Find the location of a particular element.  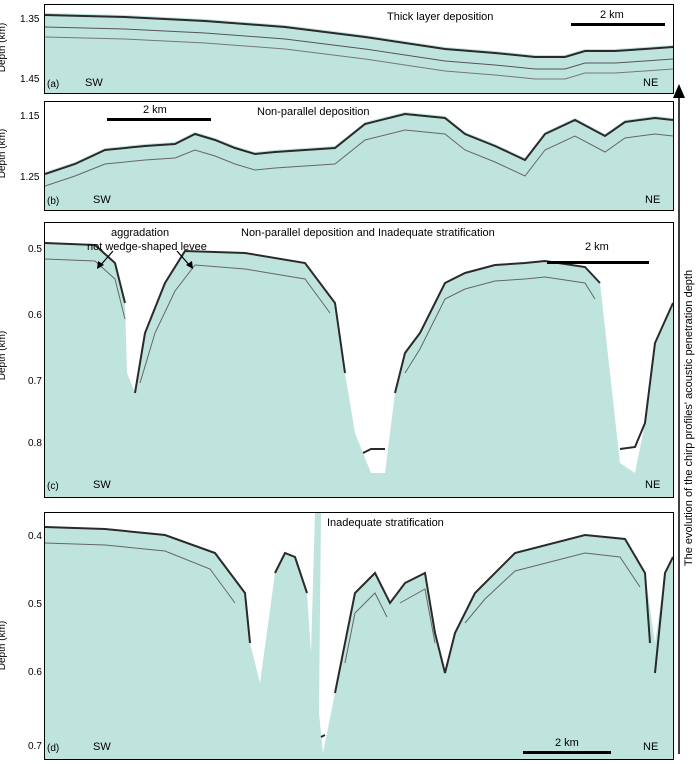

panel-d-sw: SW is located at coordinates (102, 747).